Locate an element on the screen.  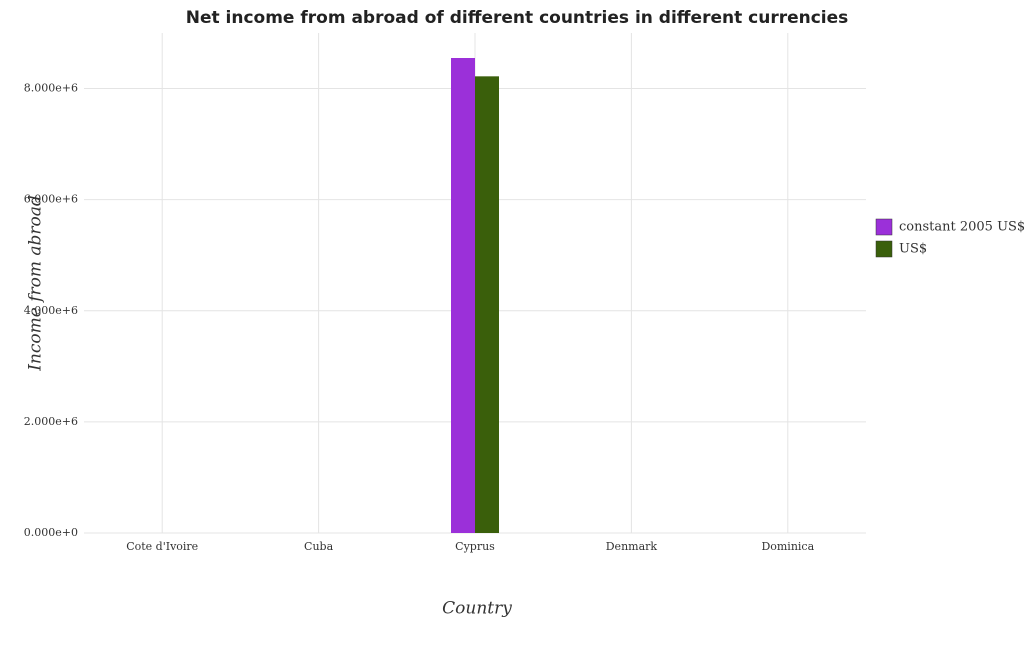
legend-label: US$ is located at coordinates (913, 249).